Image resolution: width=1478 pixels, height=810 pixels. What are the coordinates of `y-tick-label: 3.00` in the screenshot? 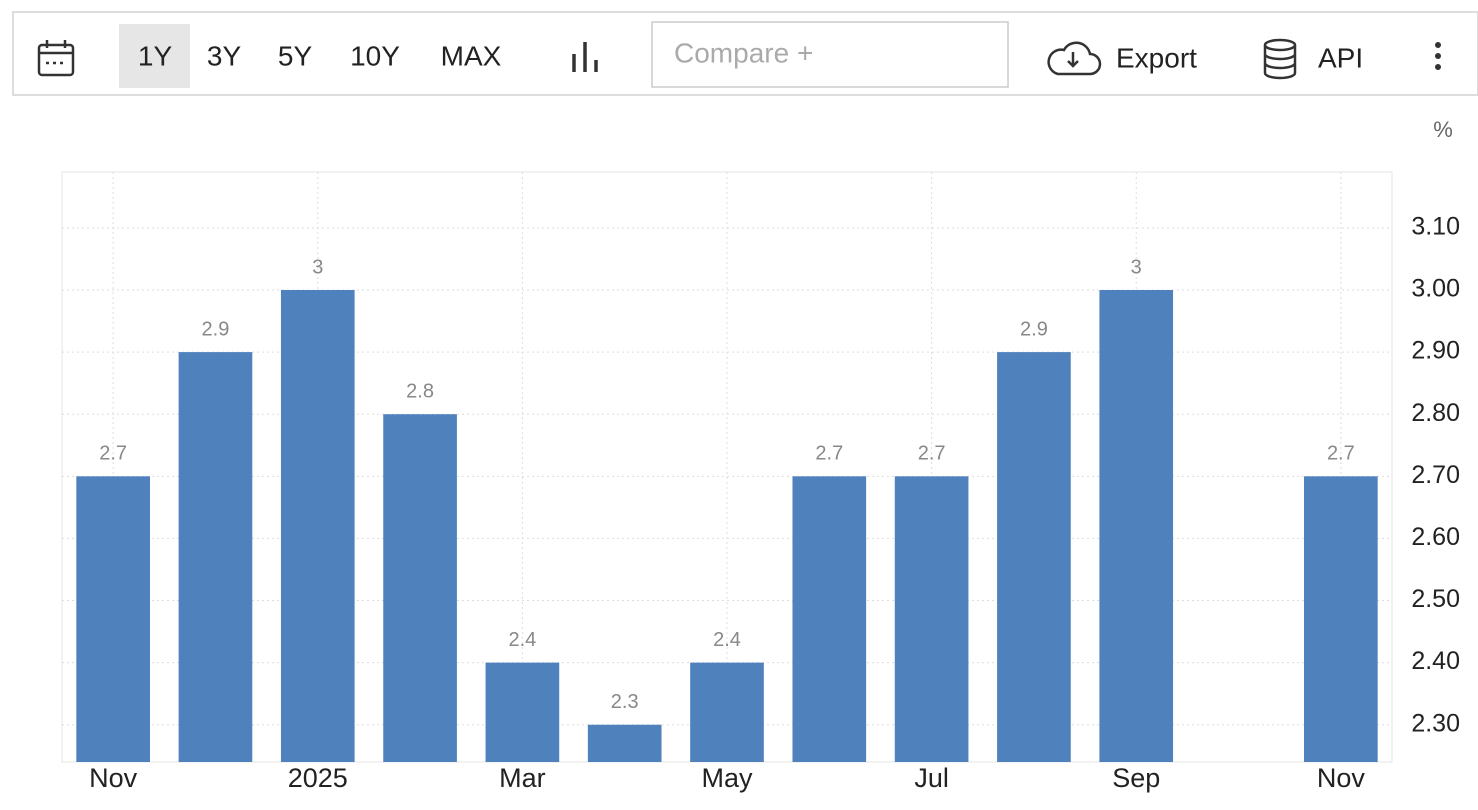 It's located at (1435, 289).